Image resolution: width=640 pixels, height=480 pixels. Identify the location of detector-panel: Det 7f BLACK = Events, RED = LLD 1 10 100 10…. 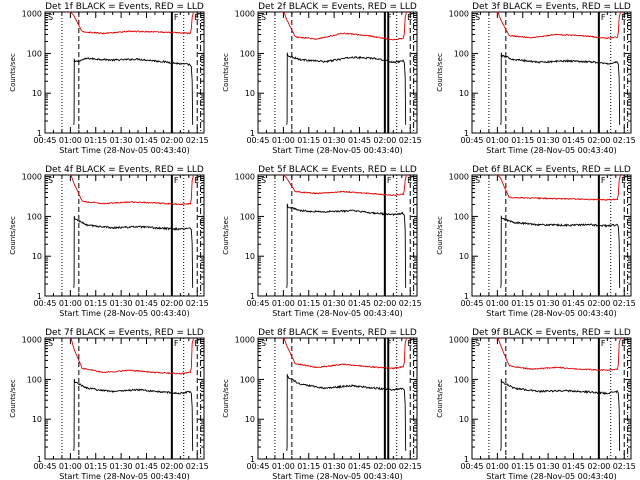
(109, 404).